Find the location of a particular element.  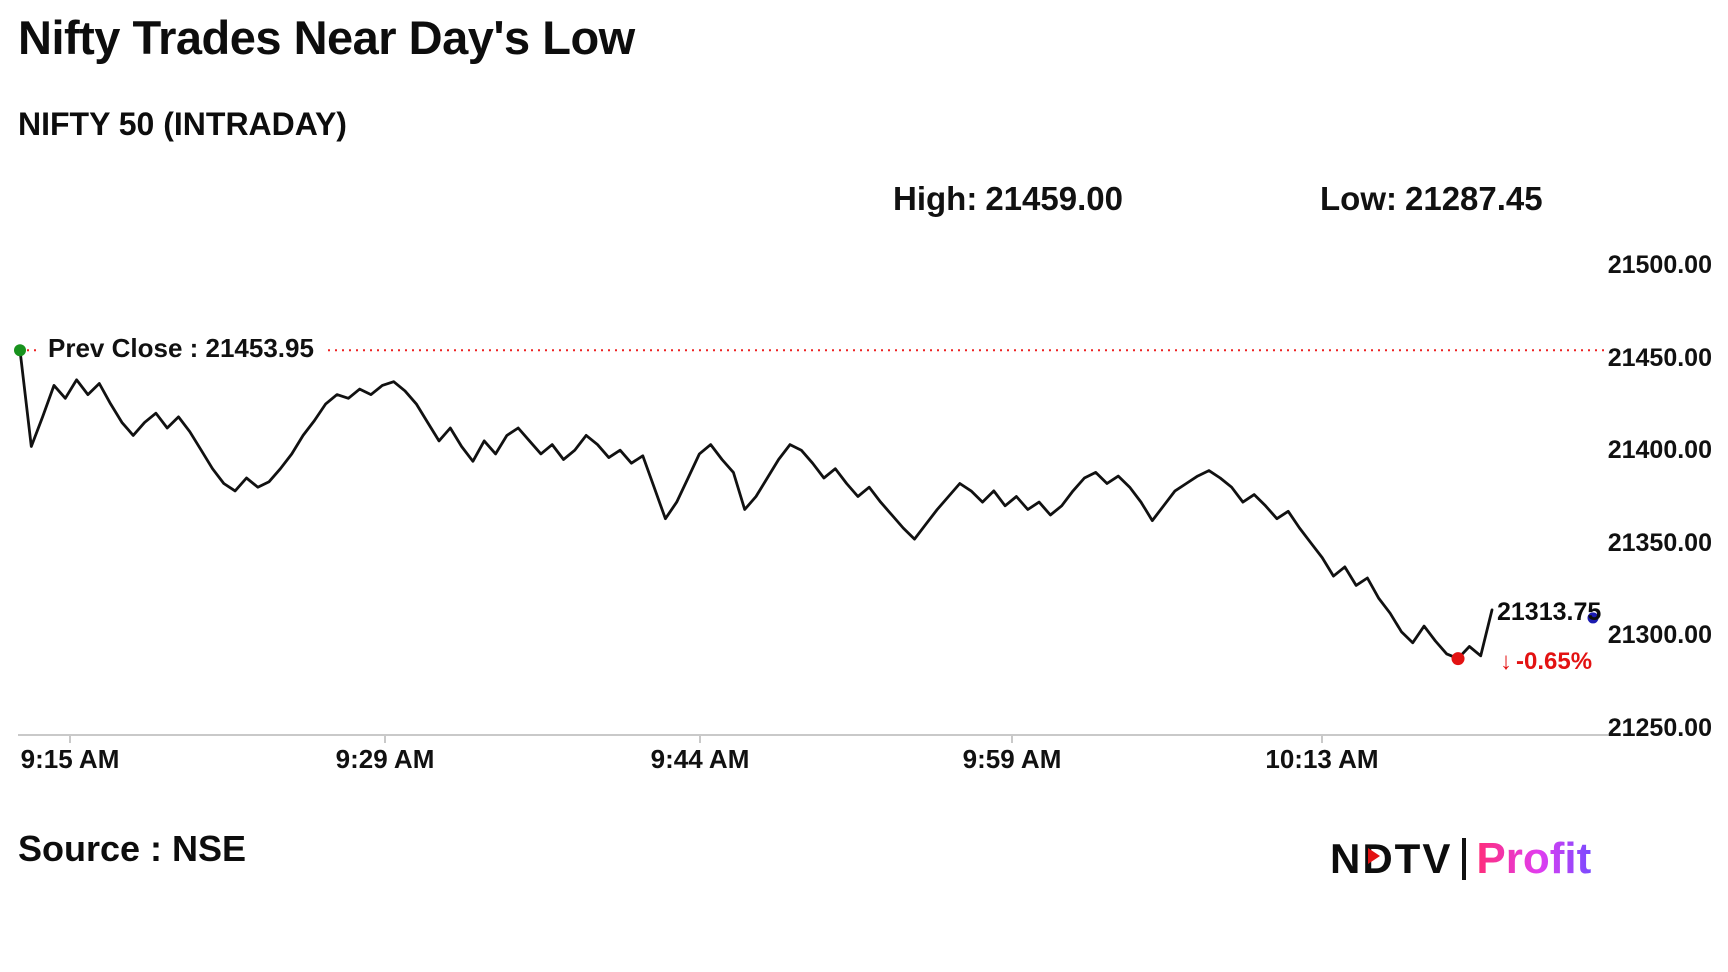

x-axis-label: 9:59 AM is located at coordinates (1012, 759).